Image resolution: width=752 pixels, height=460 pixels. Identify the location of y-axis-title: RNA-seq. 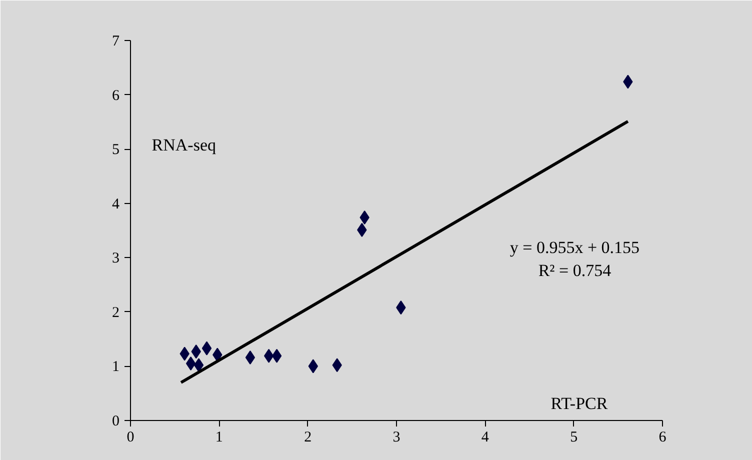
(184, 145).